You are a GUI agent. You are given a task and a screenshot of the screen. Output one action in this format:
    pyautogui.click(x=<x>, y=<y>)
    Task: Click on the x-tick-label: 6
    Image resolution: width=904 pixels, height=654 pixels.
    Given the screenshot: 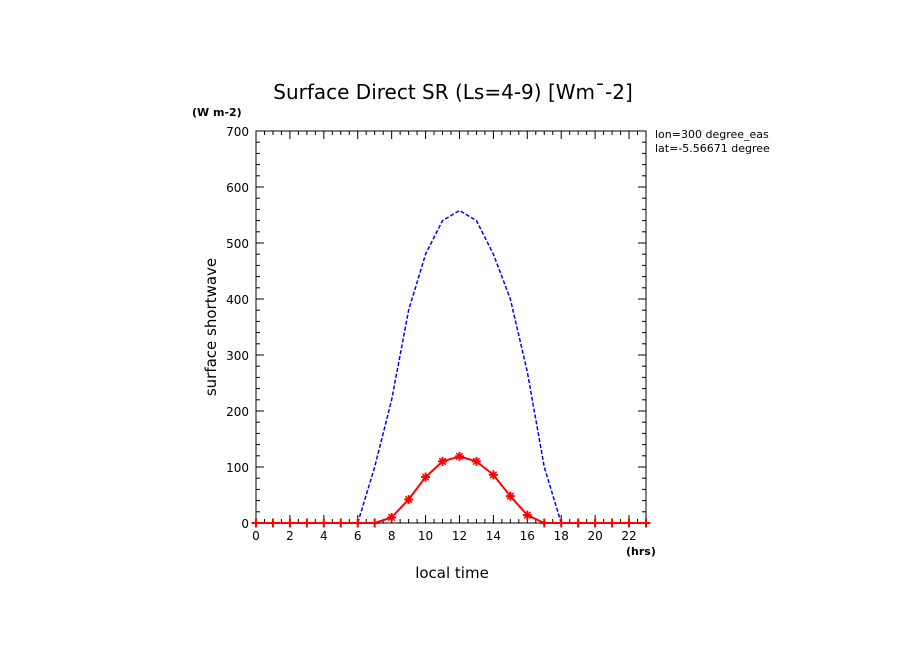 What is the action you would take?
    pyautogui.click(x=358, y=536)
    